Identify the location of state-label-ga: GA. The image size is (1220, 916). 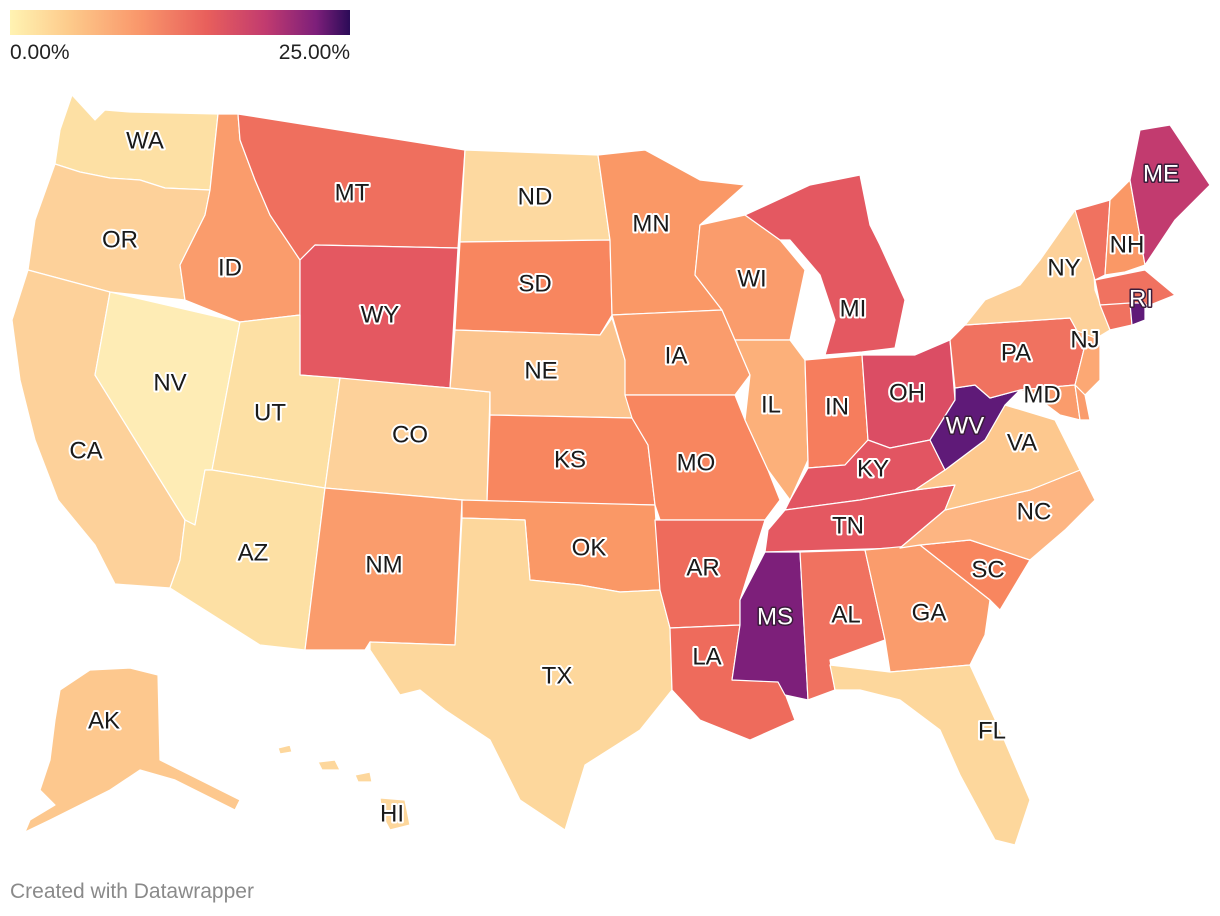
(929, 613).